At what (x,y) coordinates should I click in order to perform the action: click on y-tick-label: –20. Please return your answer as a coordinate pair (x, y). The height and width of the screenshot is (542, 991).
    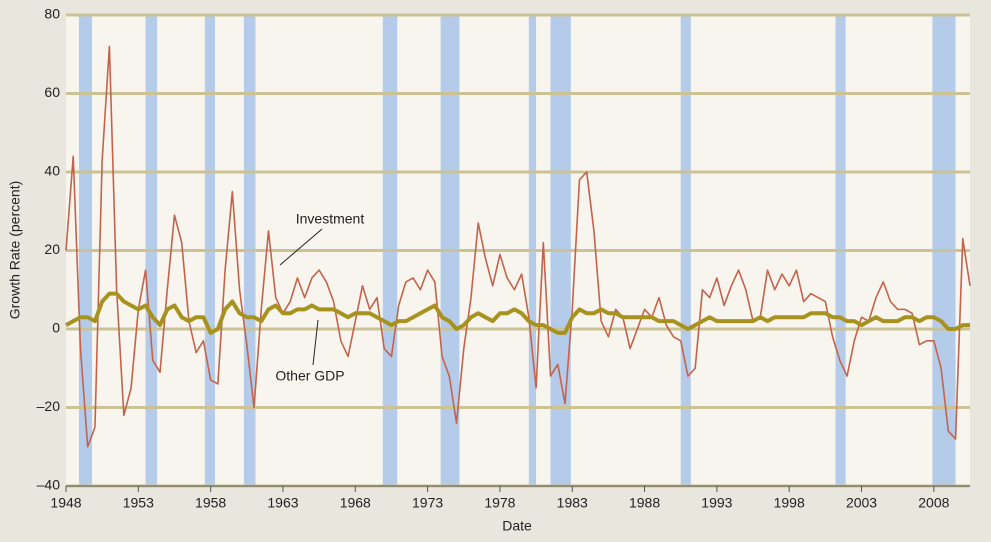
    Looking at the image, I should click on (49, 406).